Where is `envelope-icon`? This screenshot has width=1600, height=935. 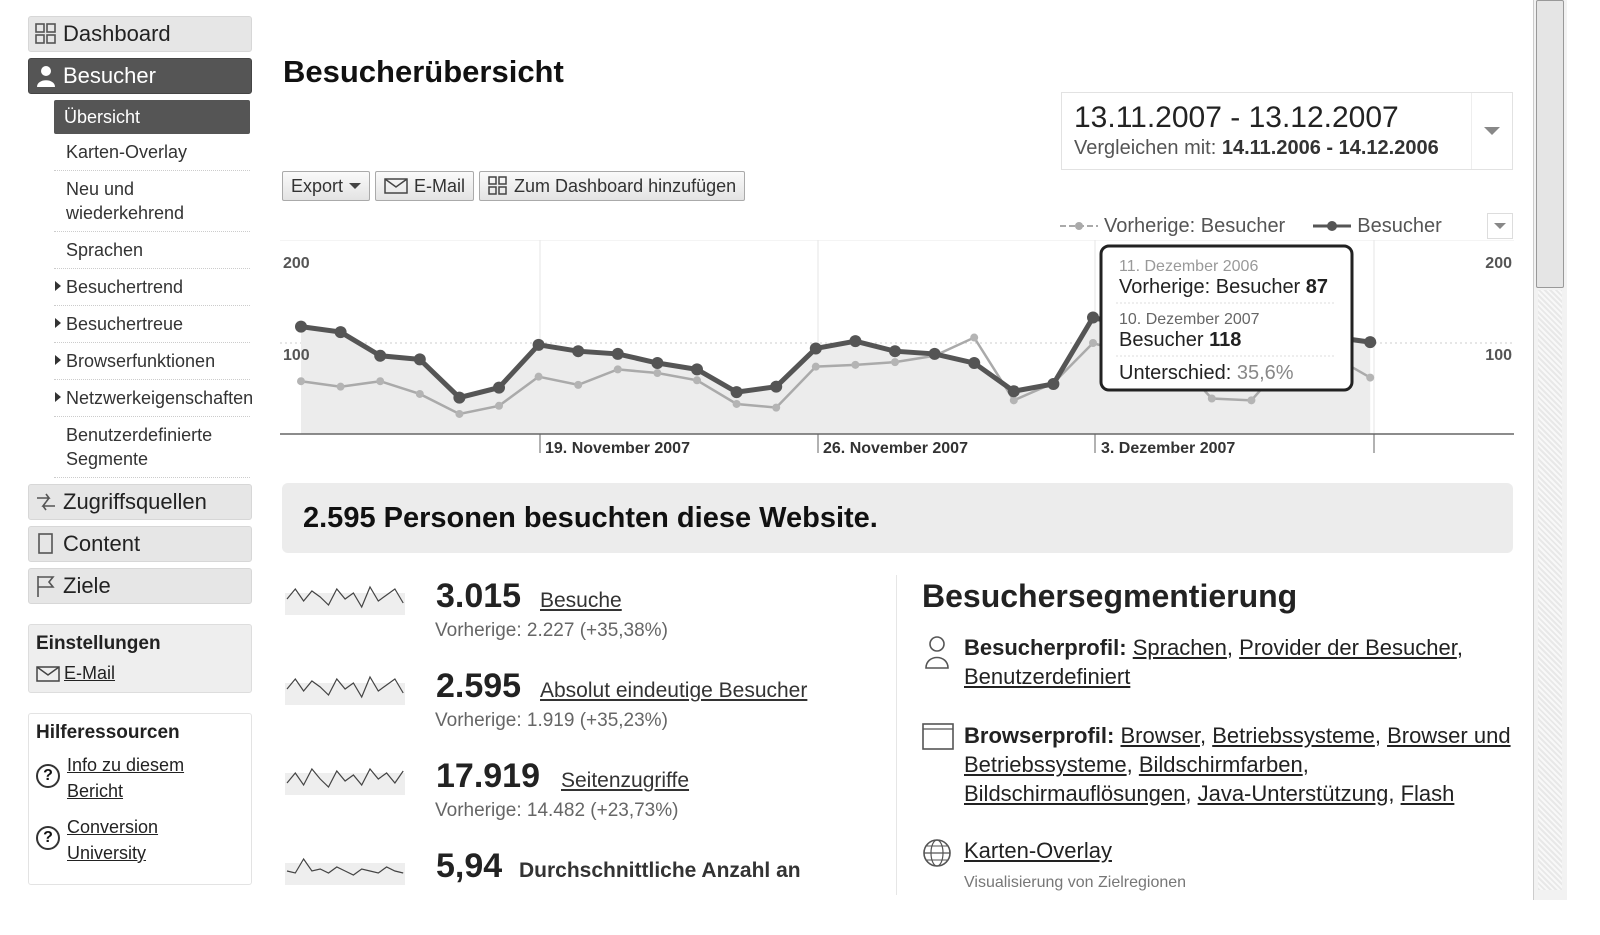
envelope-icon is located at coordinates (48, 673).